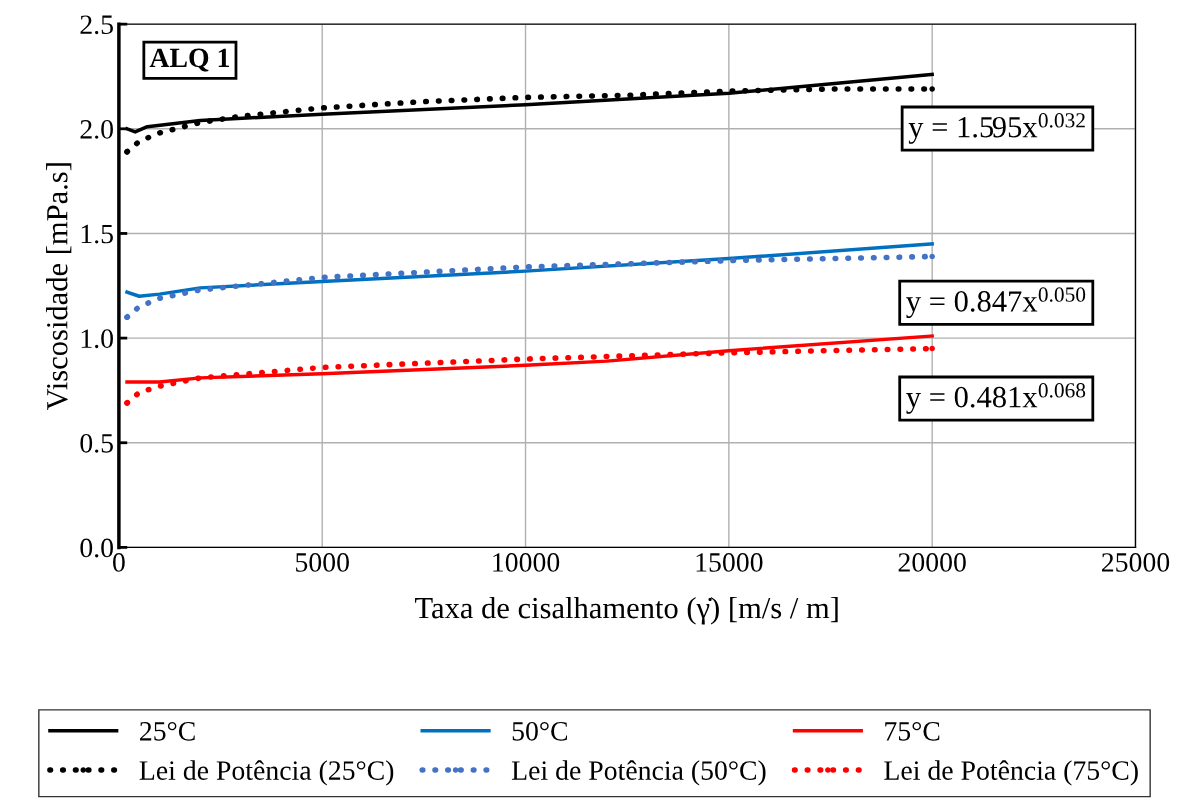  I want to click on y-tick-label: 0.5, so click(96, 443).